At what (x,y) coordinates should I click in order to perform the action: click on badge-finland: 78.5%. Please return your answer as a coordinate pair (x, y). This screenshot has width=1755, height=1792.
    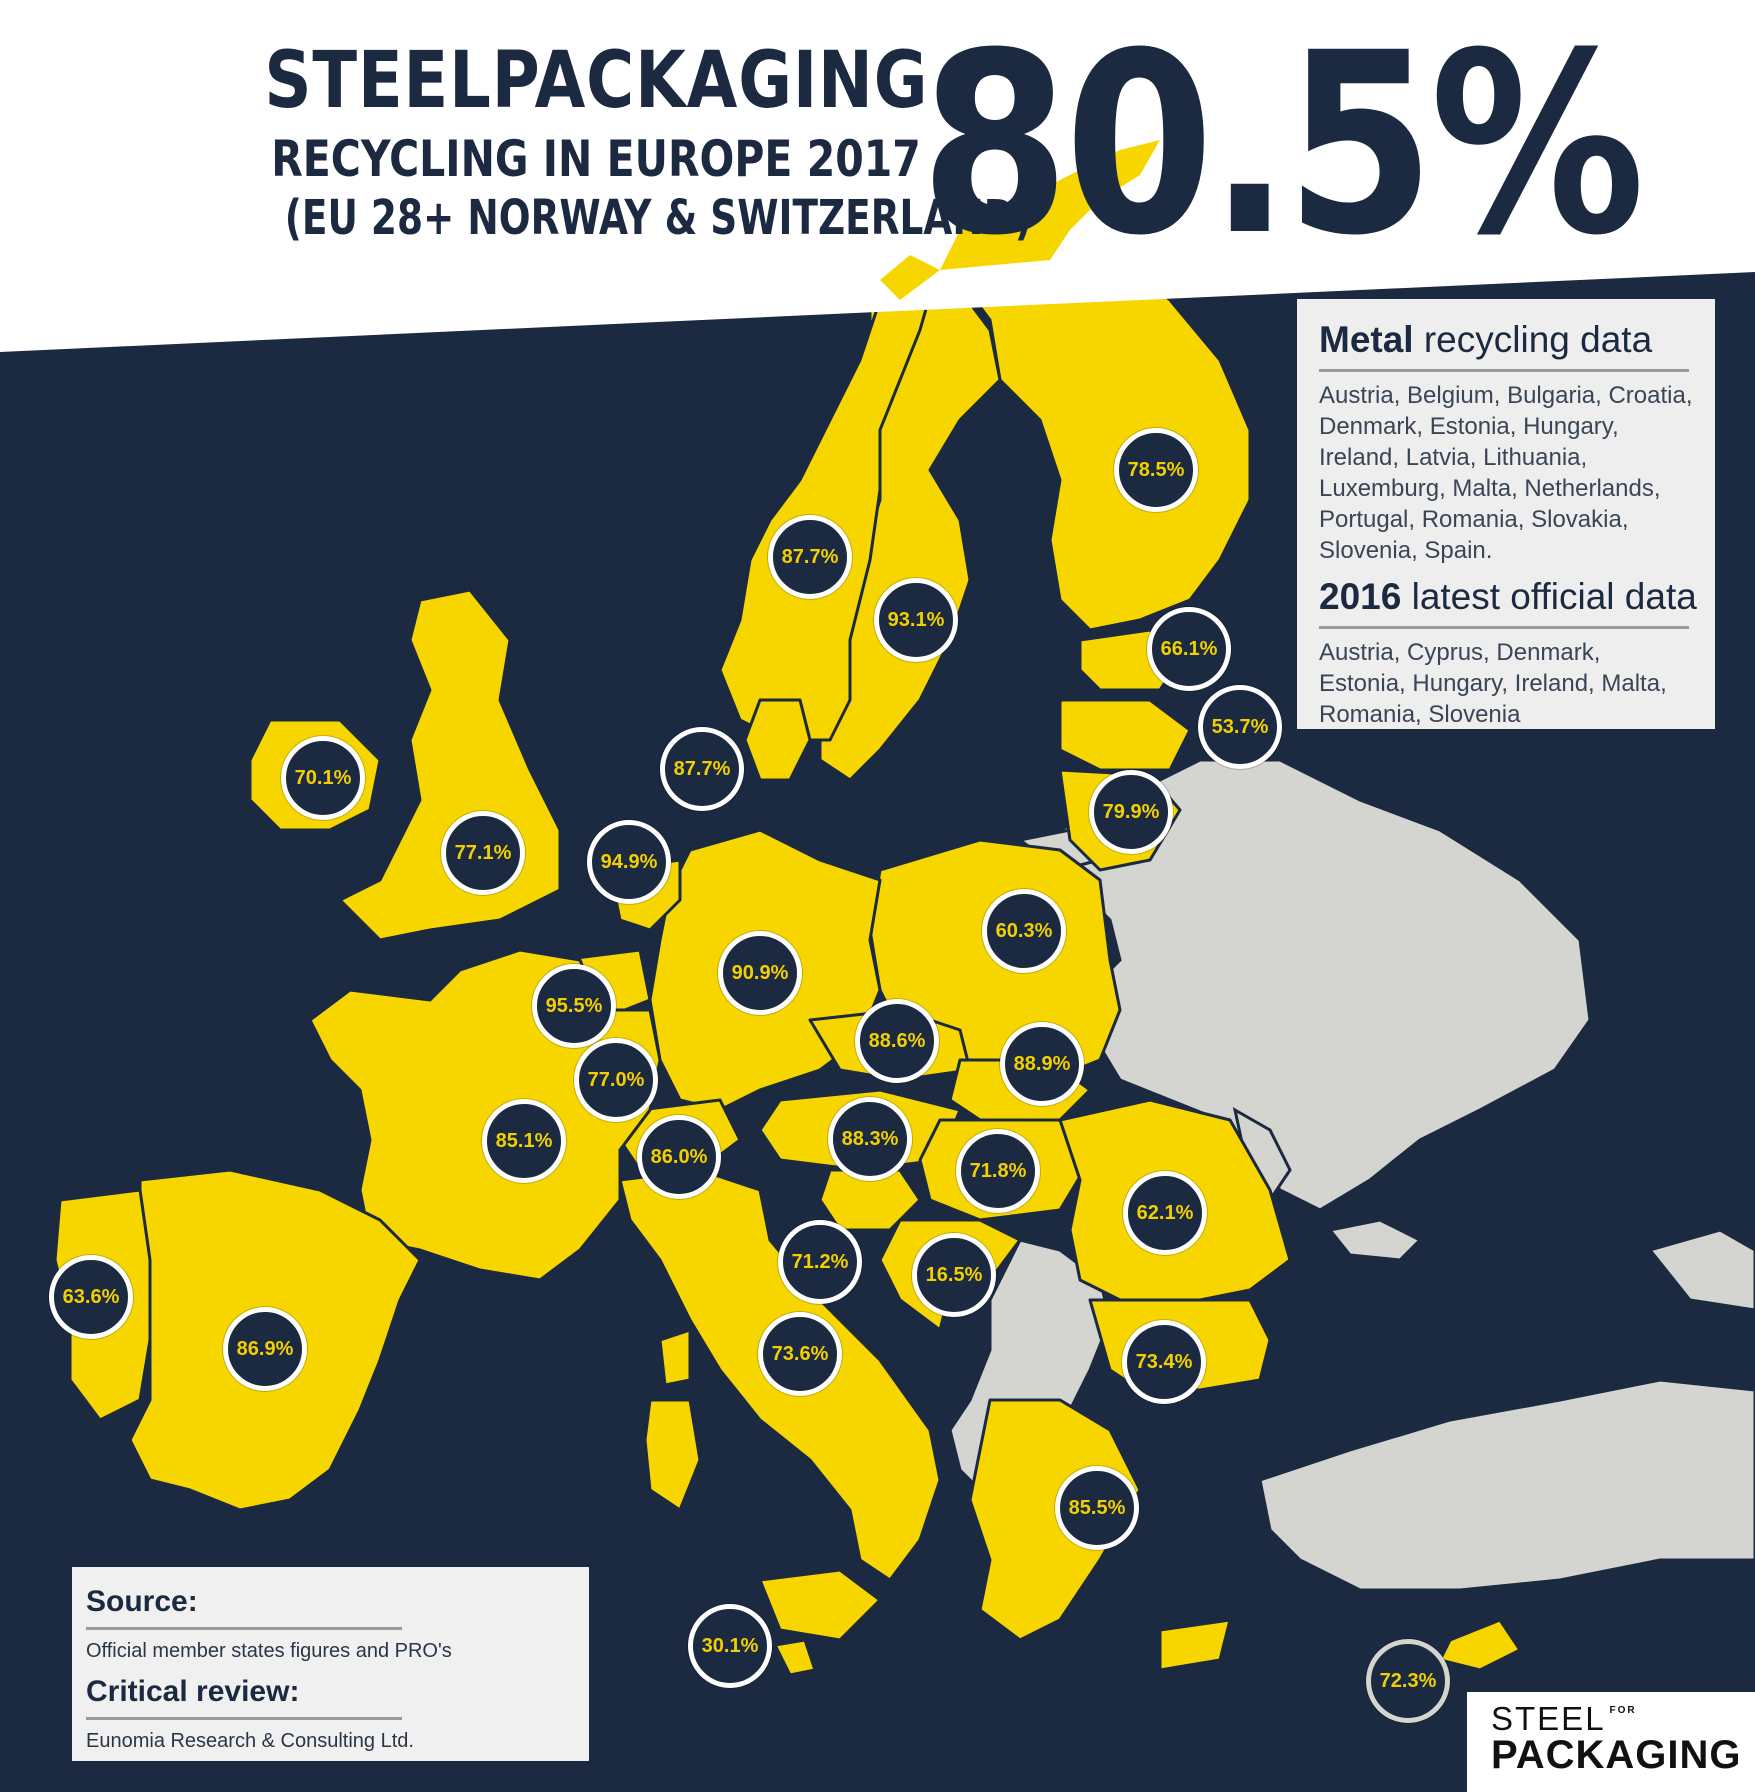
    Looking at the image, I should click on (1156, 470).